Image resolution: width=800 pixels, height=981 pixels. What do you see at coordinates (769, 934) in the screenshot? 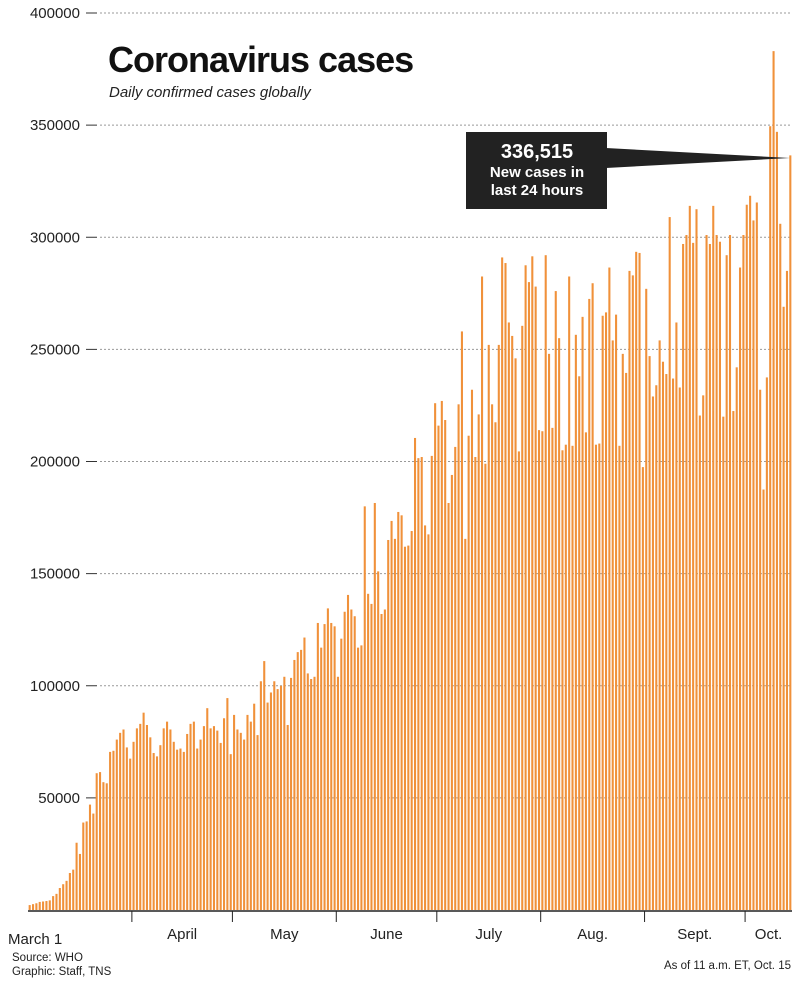
I see `x-tick-label-7: Oct.` at bounding box center [769, 934].